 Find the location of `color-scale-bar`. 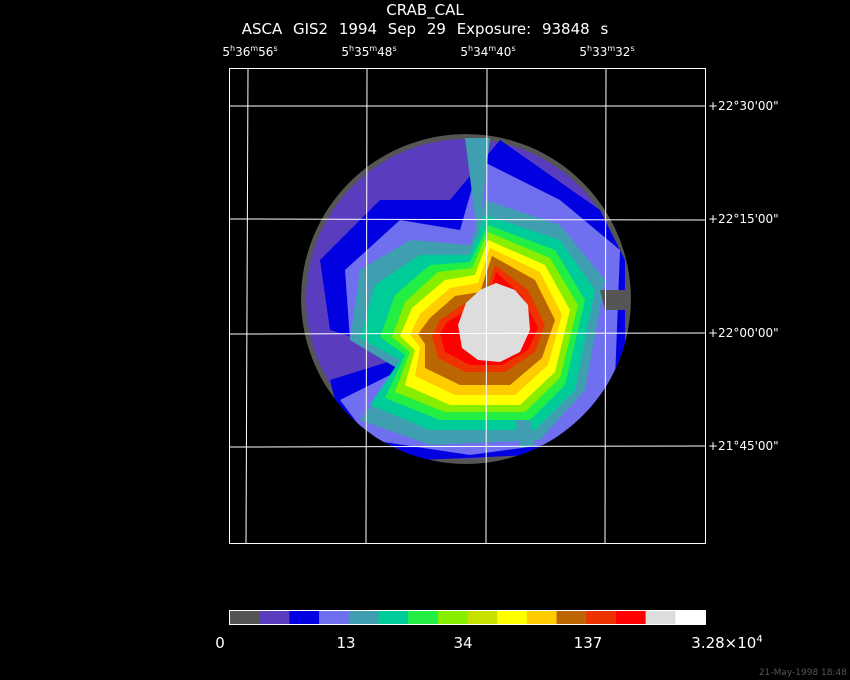

color-scale-bar is located at coordinates (468, 617).